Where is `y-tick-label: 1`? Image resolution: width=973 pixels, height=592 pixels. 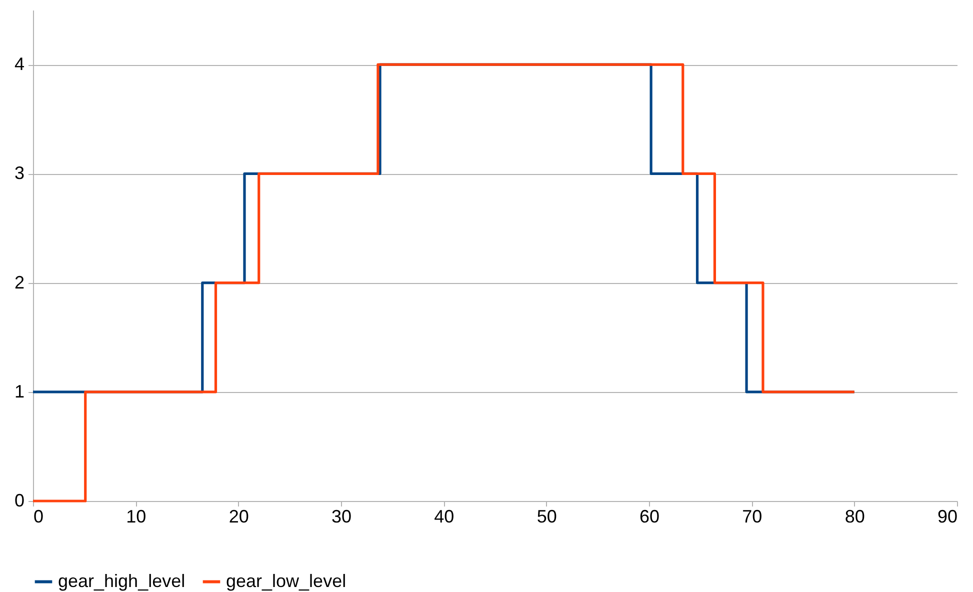
y-tick-label: 1 is located at coordinates (19, 391).